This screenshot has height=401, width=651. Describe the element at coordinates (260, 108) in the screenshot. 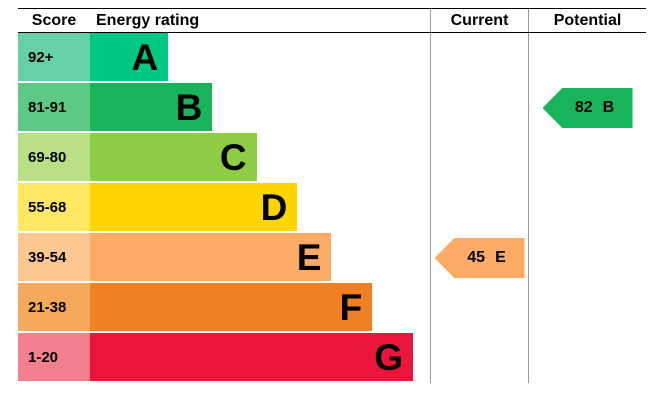

I see `bar-area-b: B` at that location.